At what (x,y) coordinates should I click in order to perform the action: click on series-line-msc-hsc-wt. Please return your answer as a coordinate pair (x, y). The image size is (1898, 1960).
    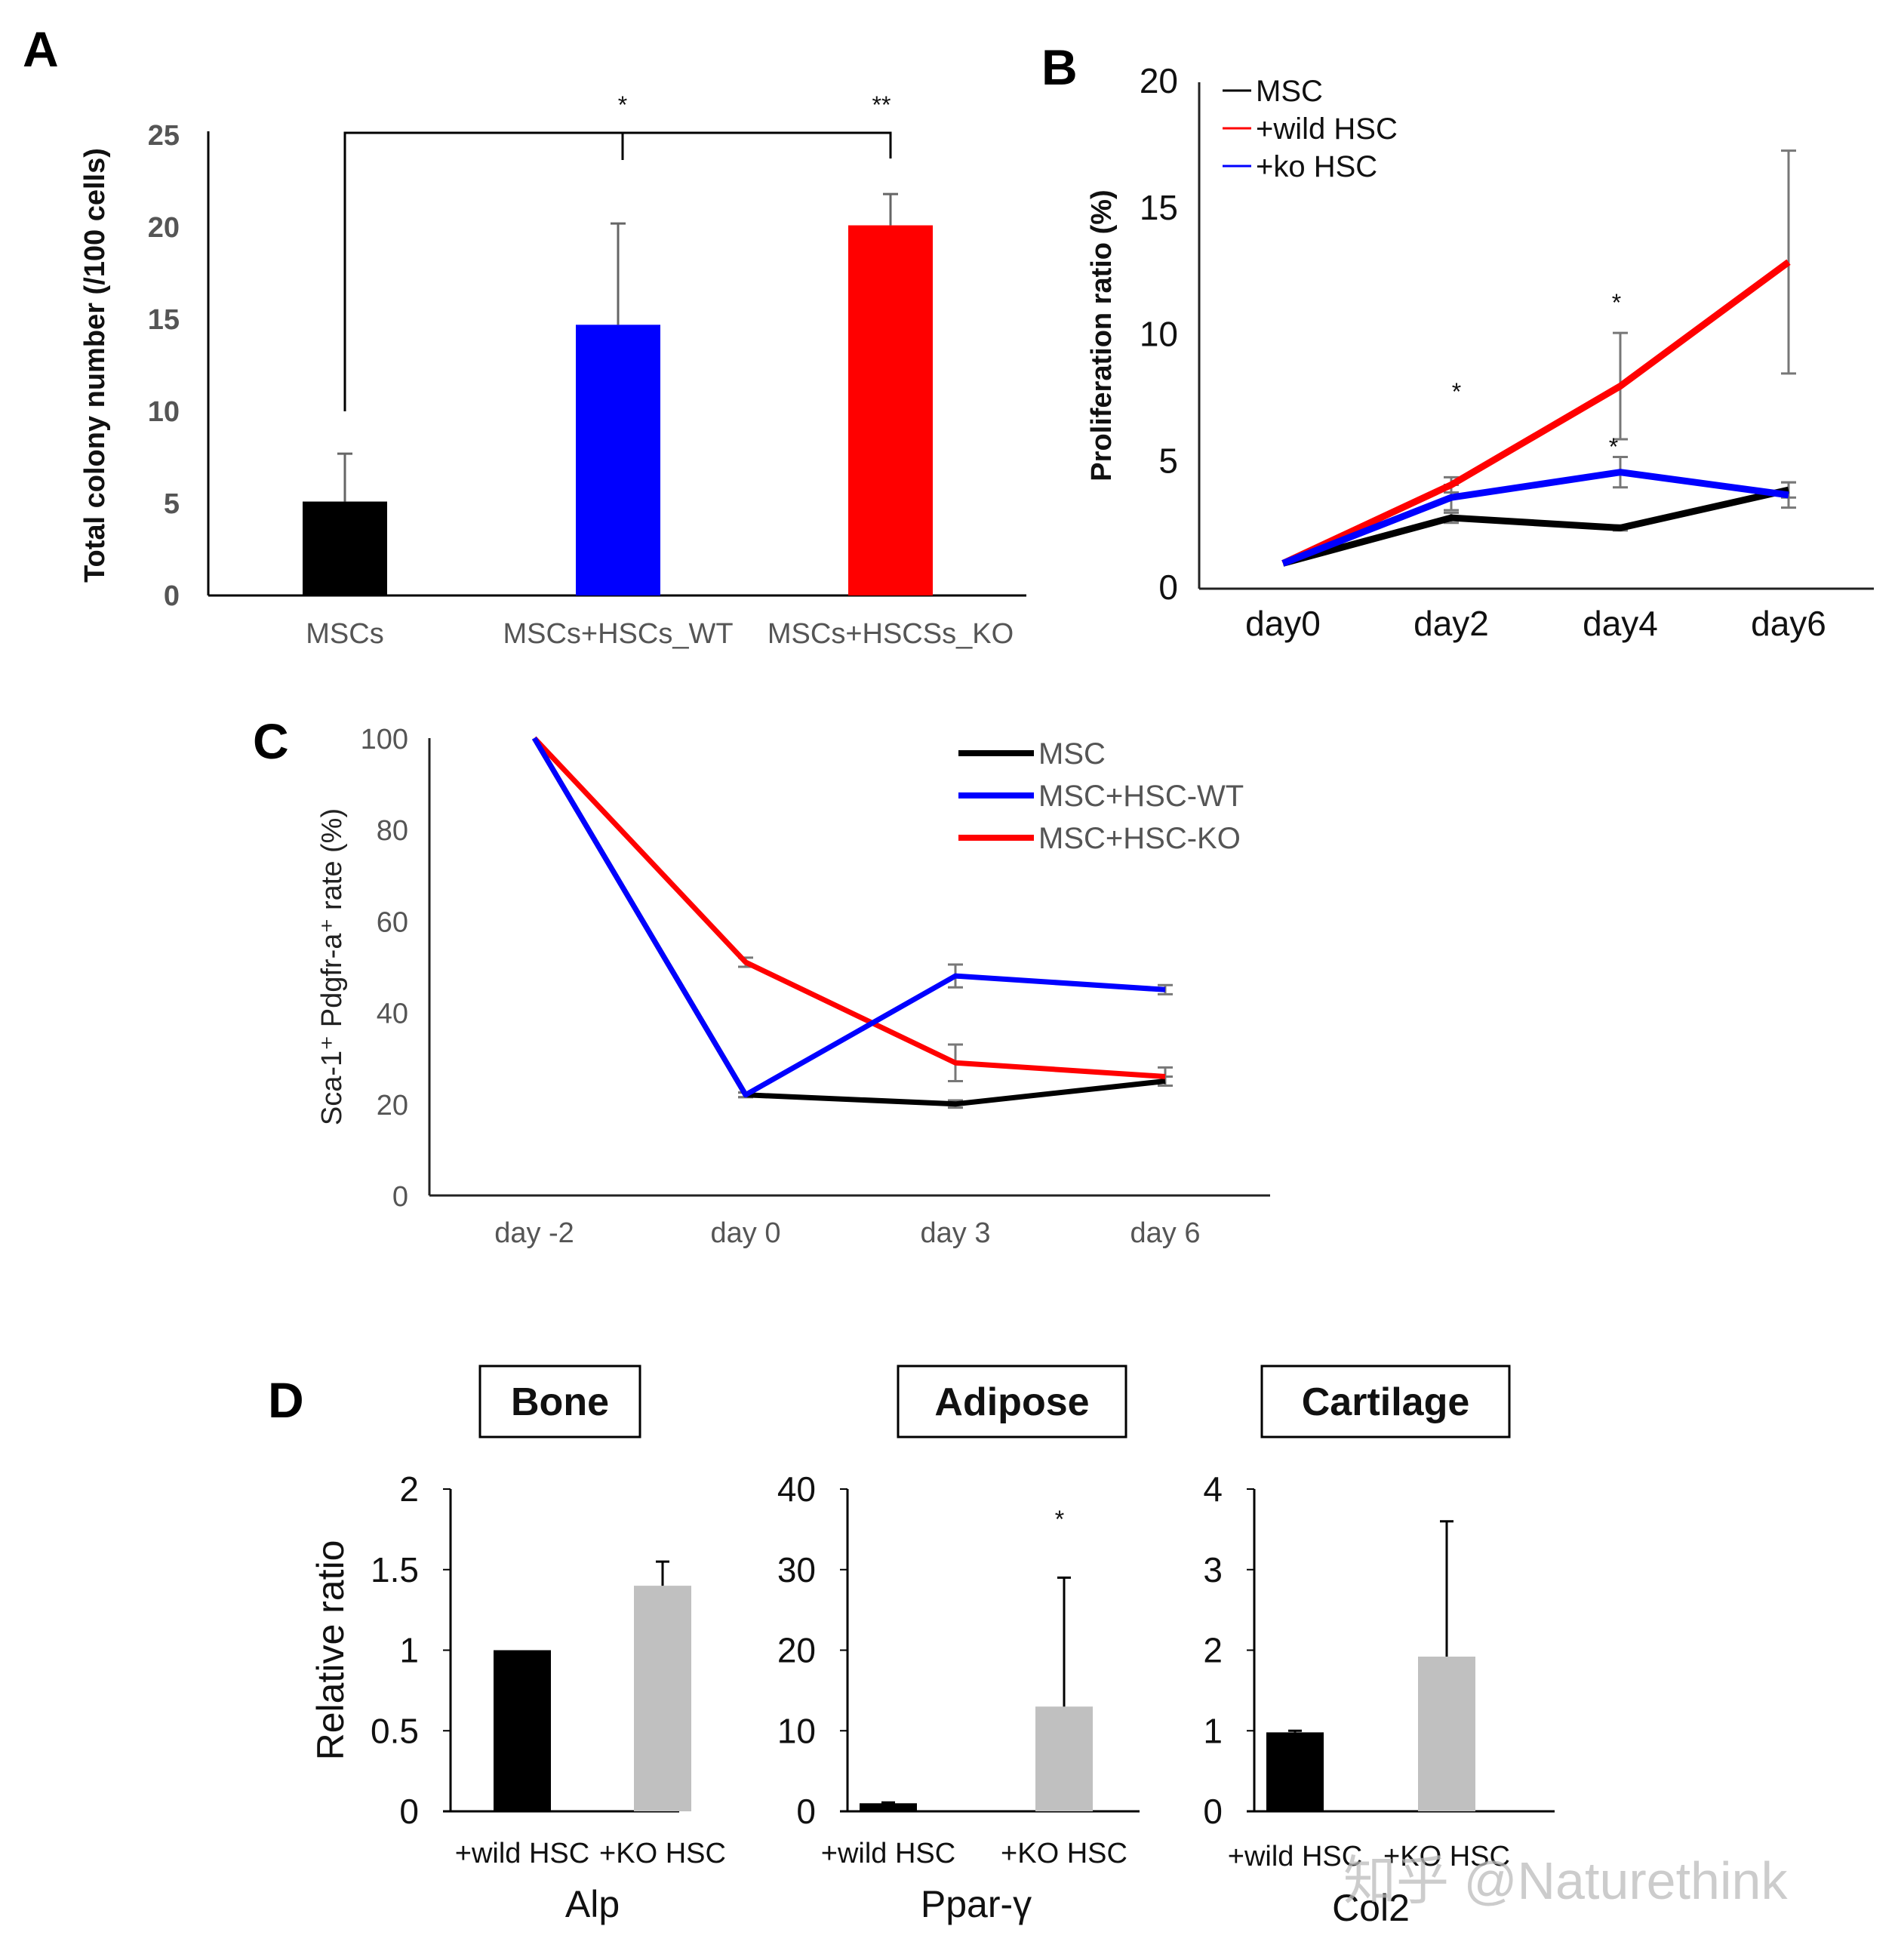
    Looking at the image, I should click on (848, 918).